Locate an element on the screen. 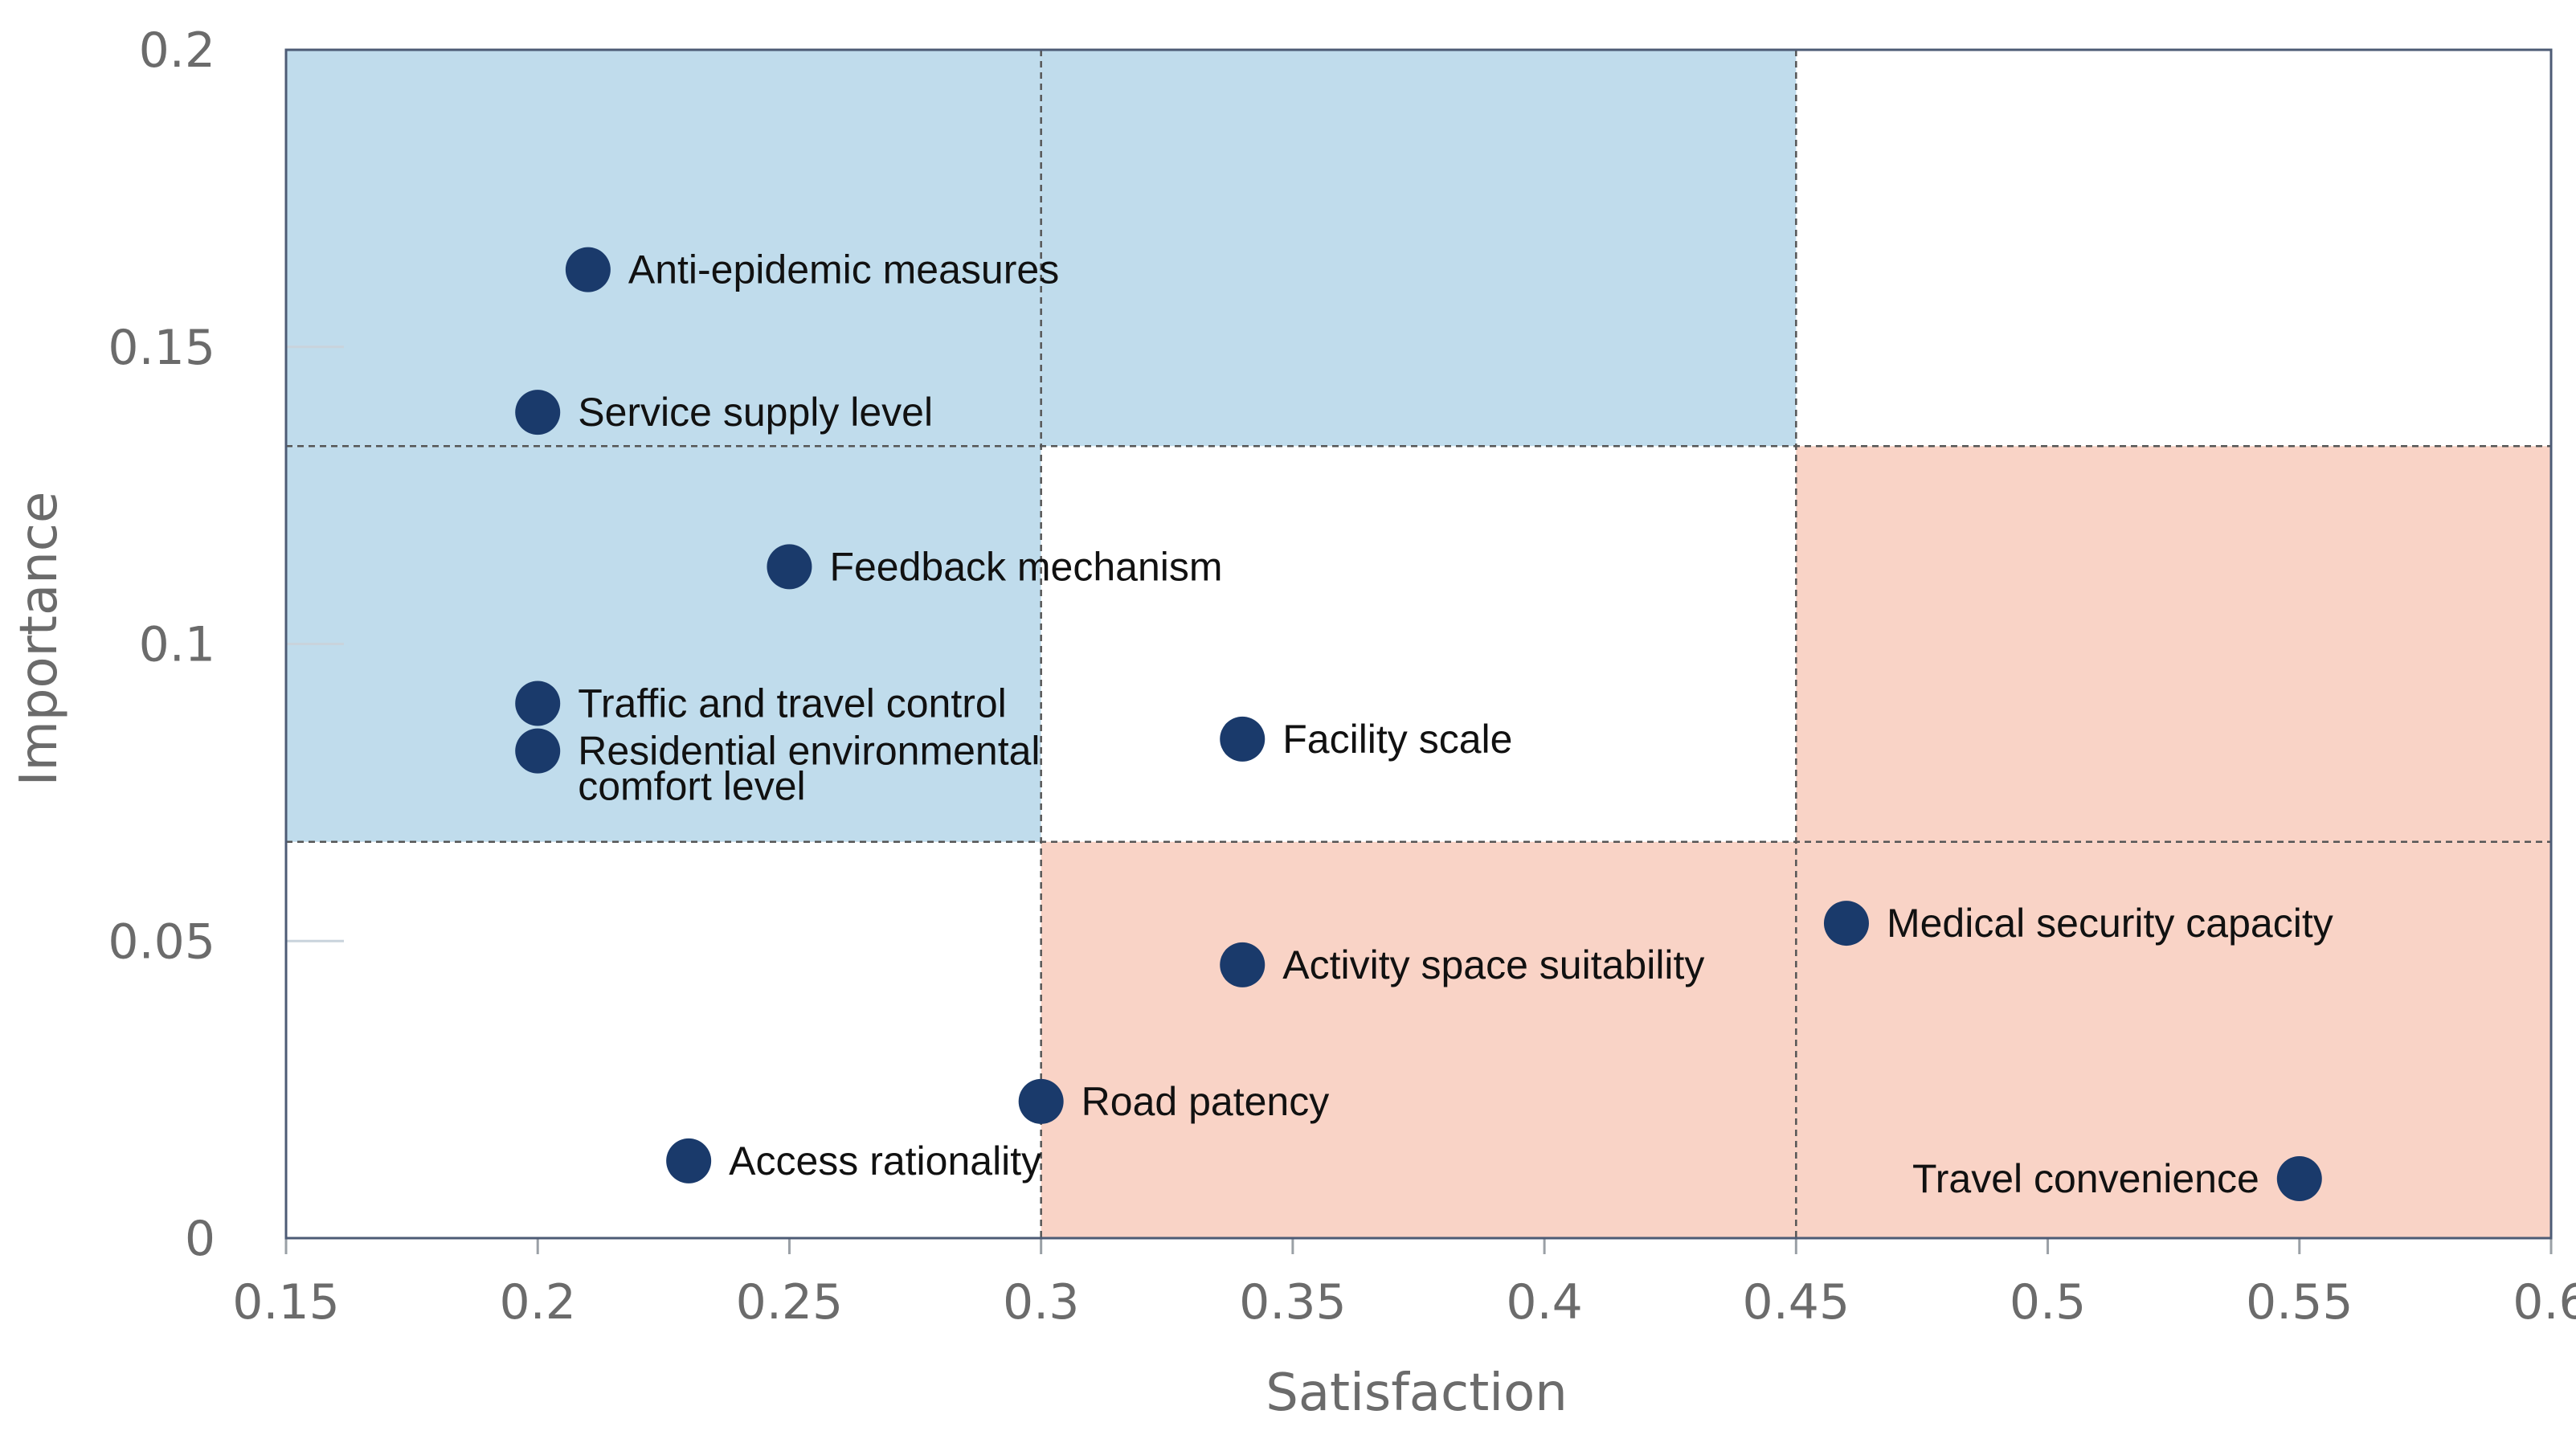  x-tick-label: 0.55 is located at coordinates (2299, 1302).